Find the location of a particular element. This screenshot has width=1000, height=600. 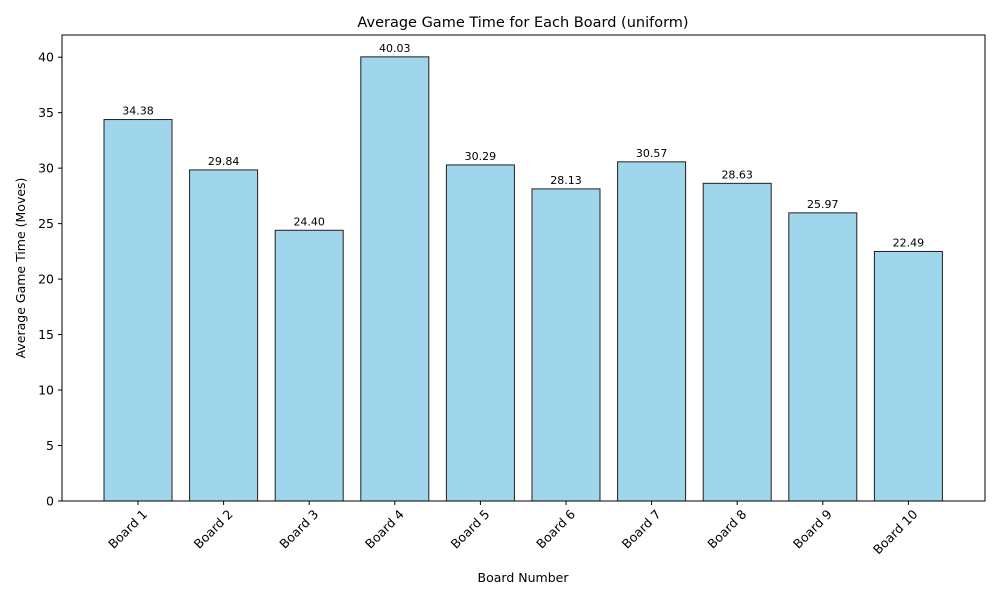

x-tick-label-8: Board 8 is located at coordinates (726, 528).